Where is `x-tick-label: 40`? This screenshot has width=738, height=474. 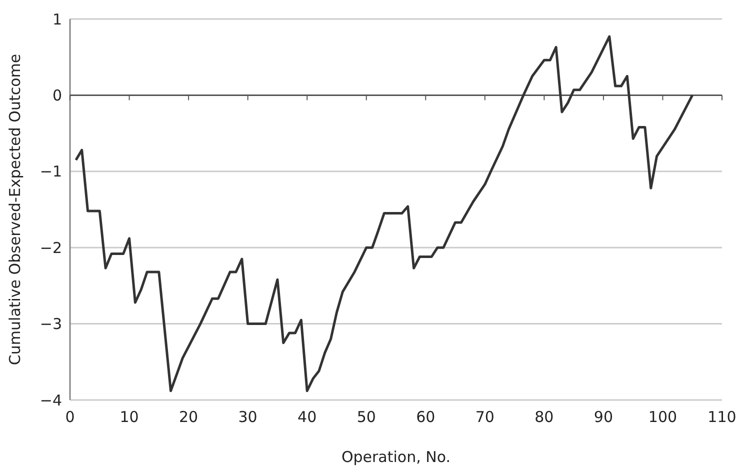
x-tick-label: 40 is located at coordinates (307, 417).